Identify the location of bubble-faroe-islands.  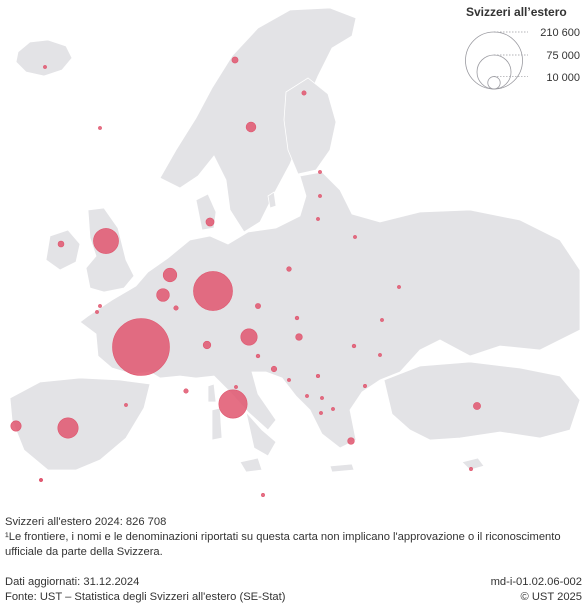
(100, 128).